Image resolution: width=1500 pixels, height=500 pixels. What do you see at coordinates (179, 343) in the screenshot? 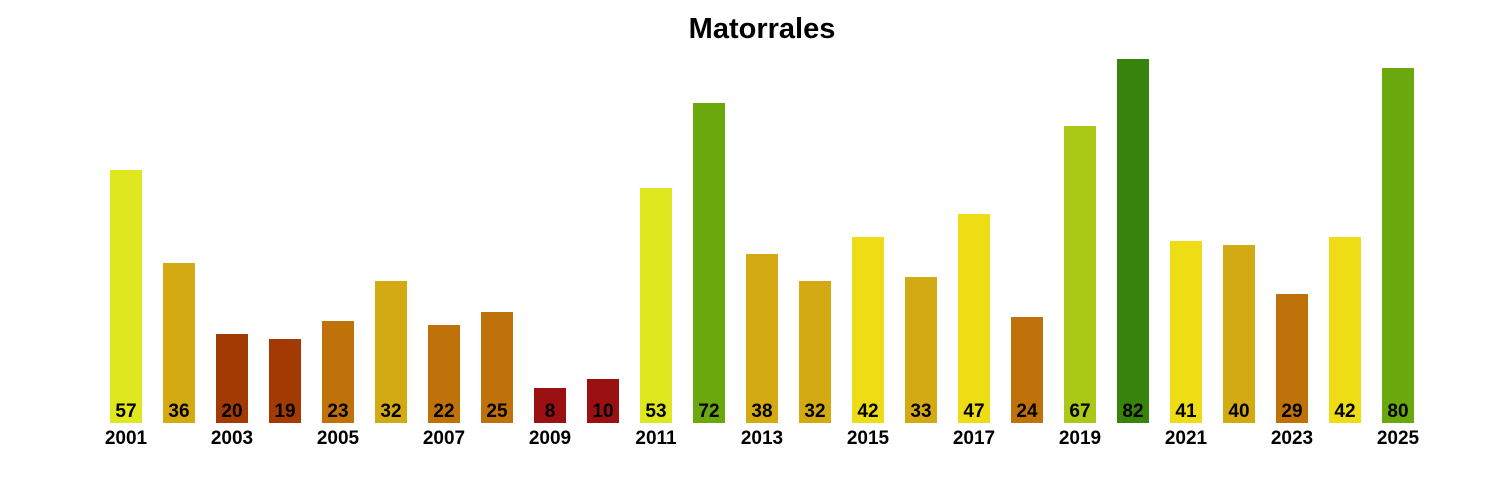
I see `bar-2002: 36` at bounding box center [179, 343].